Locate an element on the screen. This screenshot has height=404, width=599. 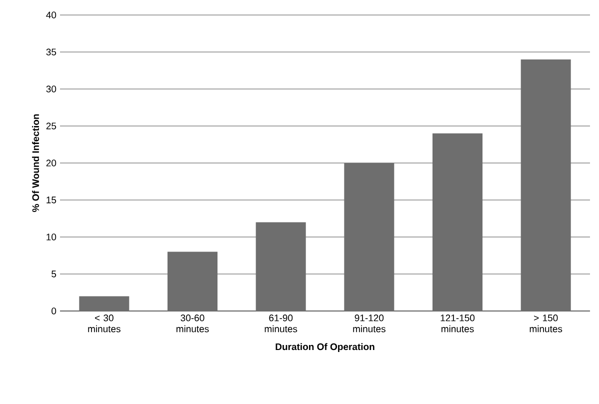
y-tick-label: 25 is located at coordinates (51, 126).